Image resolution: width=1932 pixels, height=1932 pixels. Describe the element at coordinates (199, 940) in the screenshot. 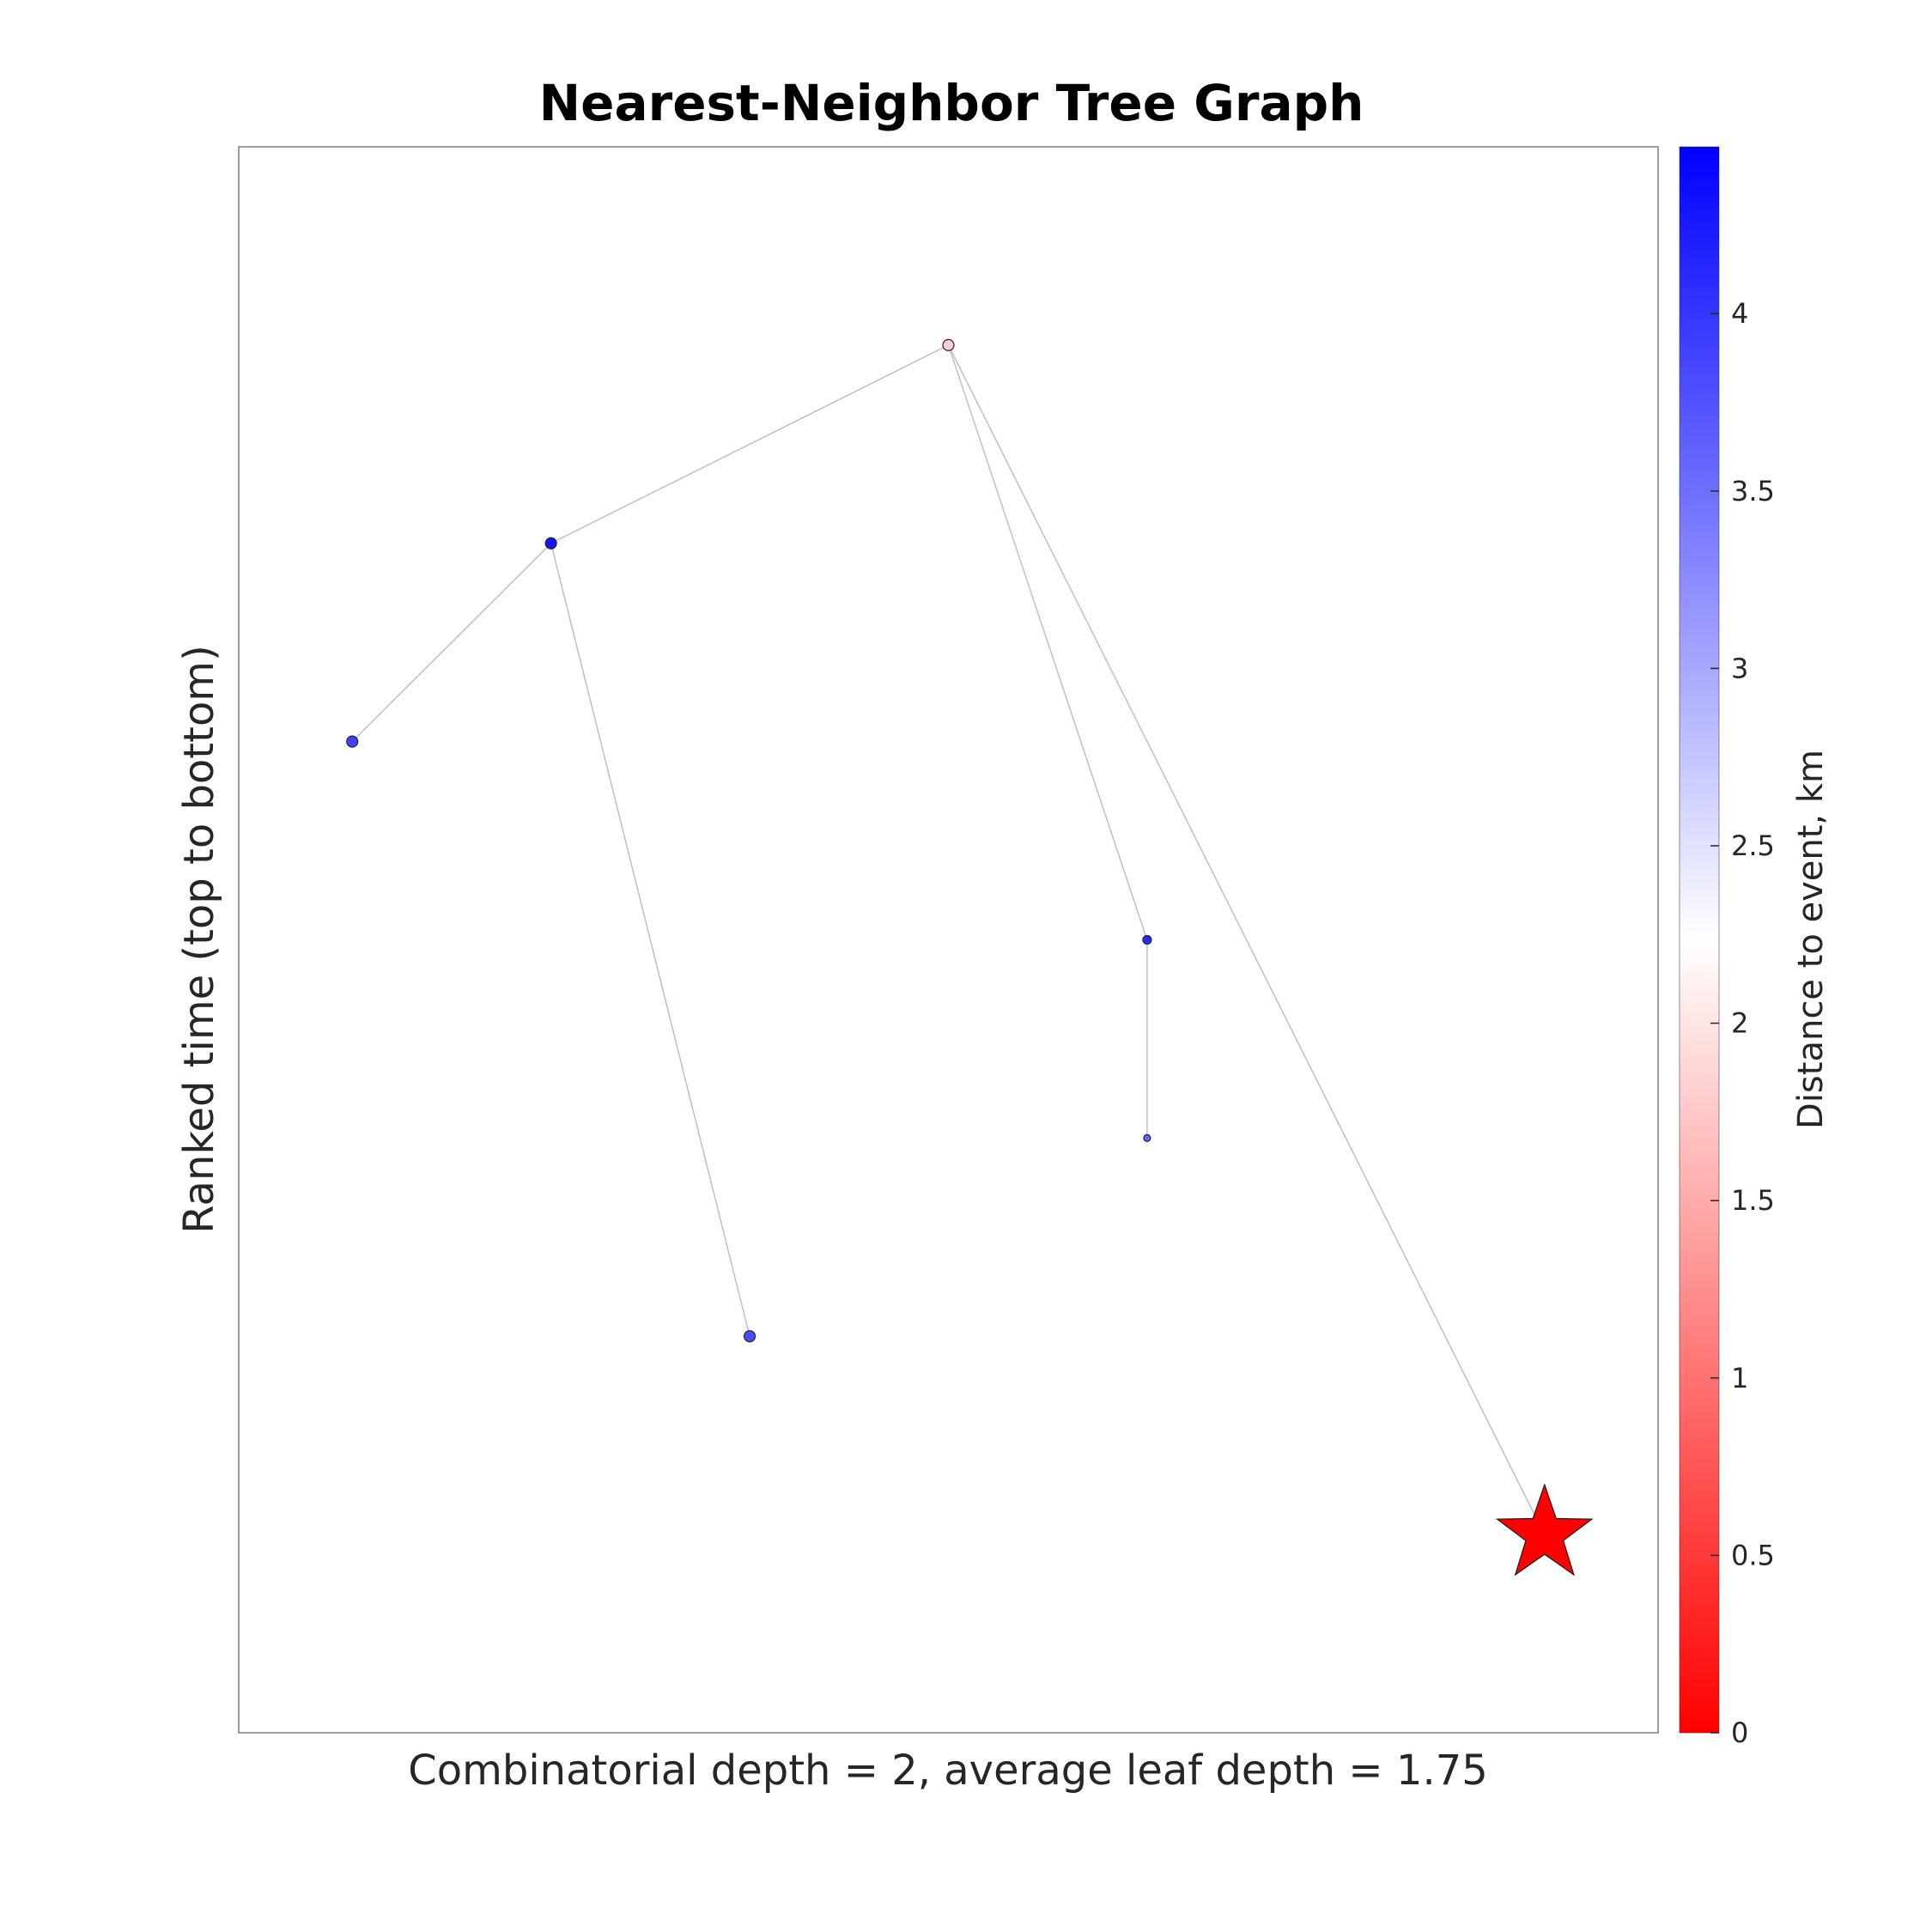

I see `y-axis-label: Ranked time (top to bottom)` at that location.